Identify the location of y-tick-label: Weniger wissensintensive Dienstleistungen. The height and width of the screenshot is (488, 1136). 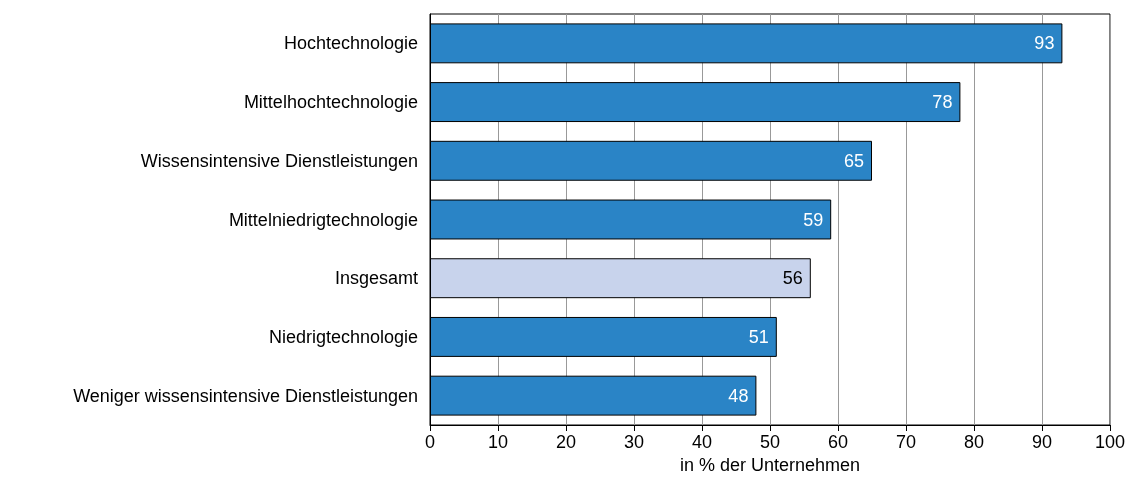
(245, 395).